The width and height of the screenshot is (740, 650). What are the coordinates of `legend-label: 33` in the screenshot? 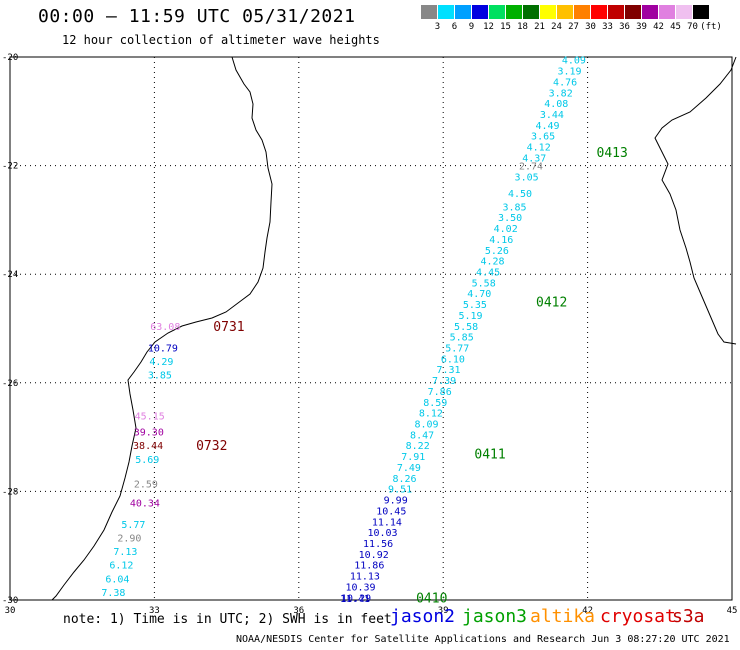 It's located at (607, 27).